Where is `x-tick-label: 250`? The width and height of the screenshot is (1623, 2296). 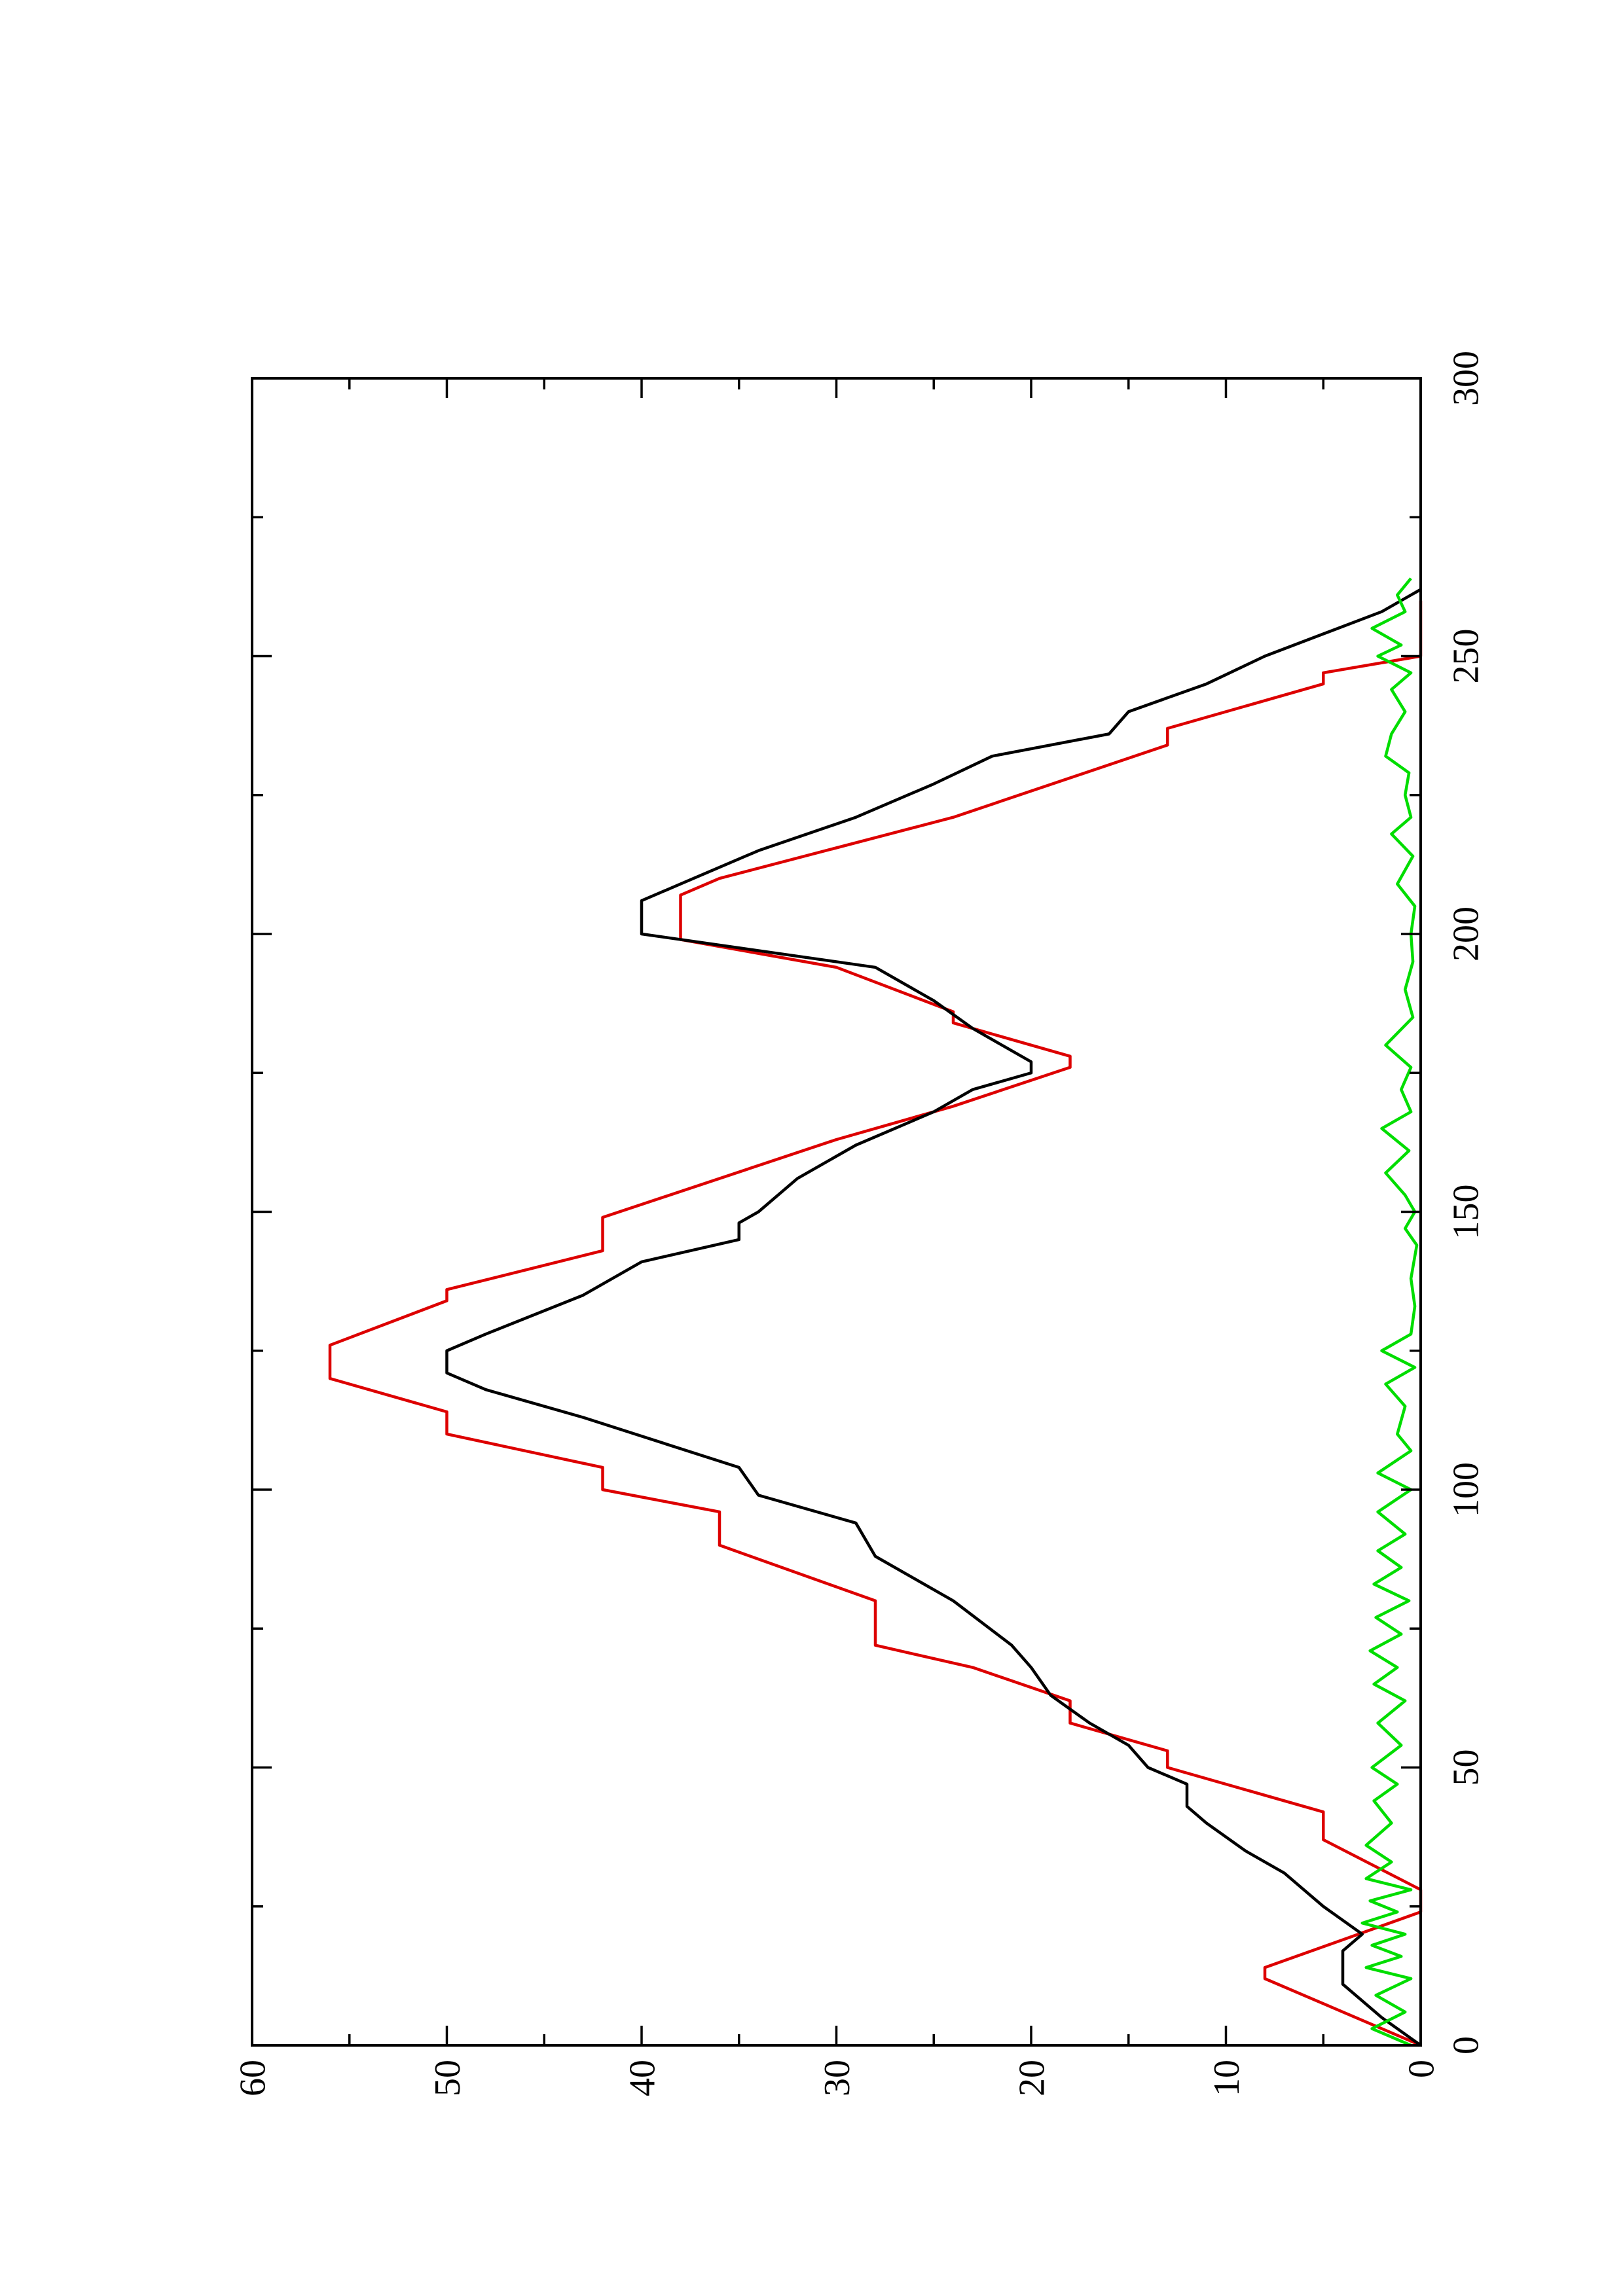 x-tick-label: 250 is located at coordinates (1466, 656).